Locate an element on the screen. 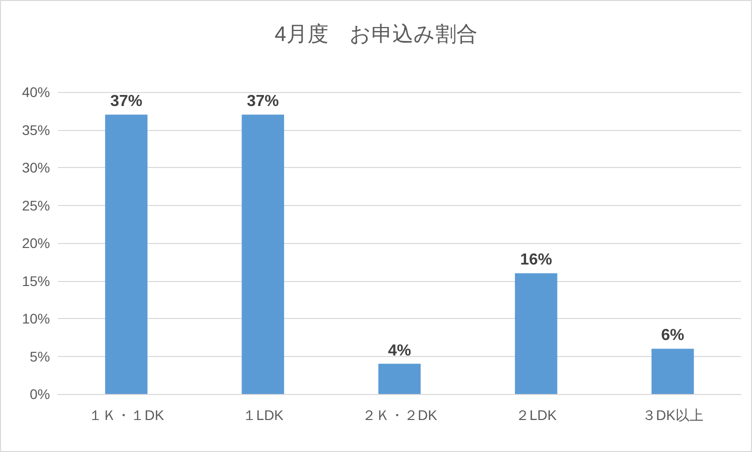  y-tick-label: 40% is located at coordinates (36, 92).